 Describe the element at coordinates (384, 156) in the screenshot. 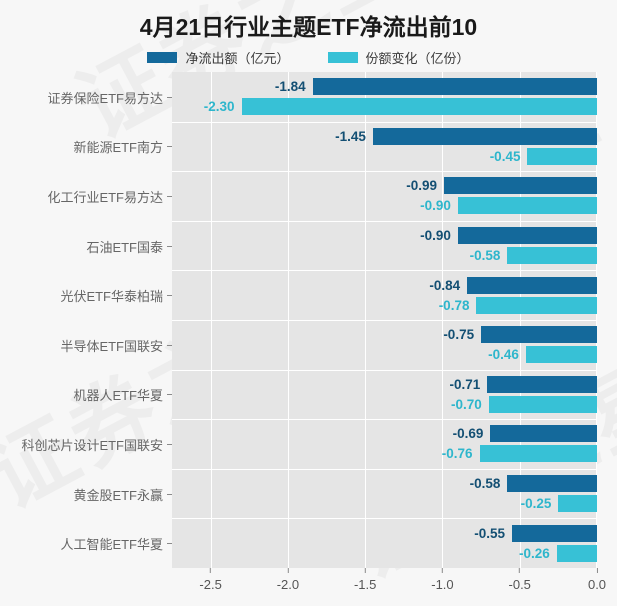

I see `bar-item: -0.45` at that location.